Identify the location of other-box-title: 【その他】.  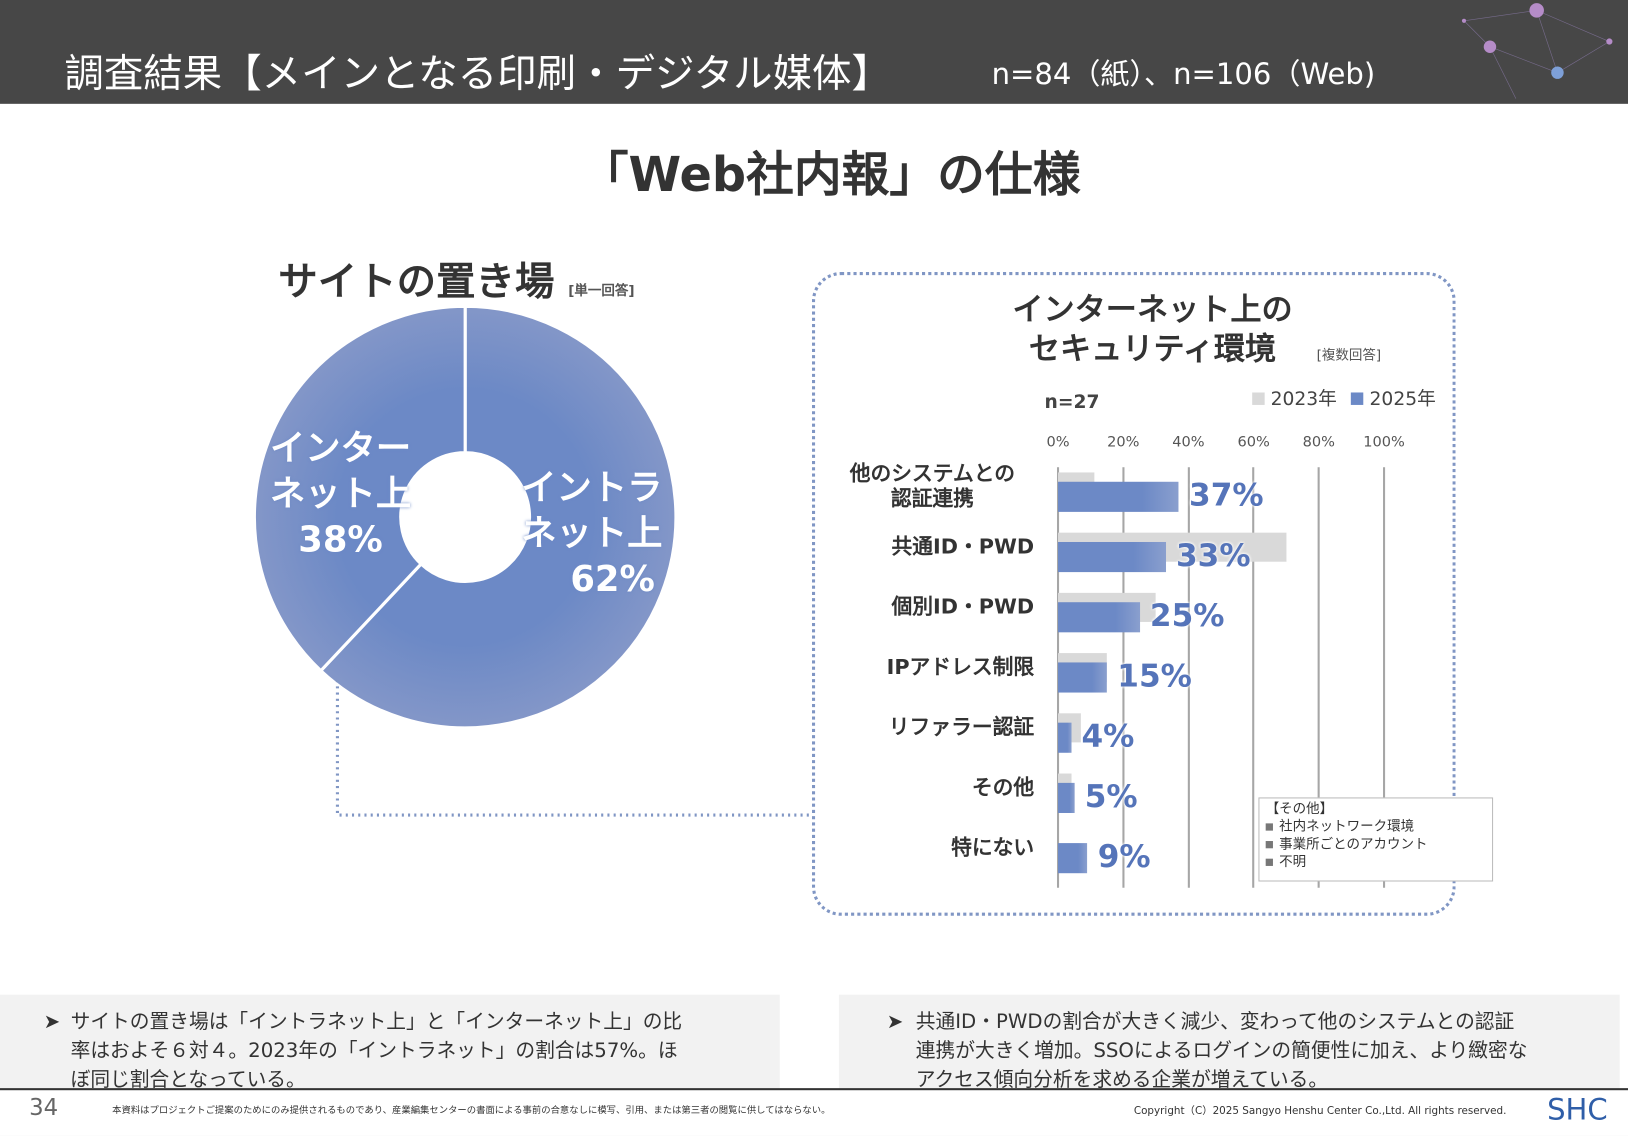
(1299, 809).